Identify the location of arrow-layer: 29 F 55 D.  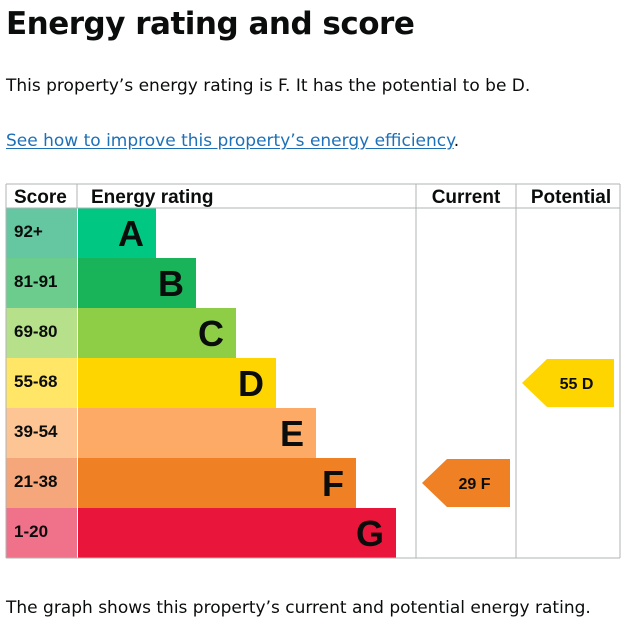
(518, 433).